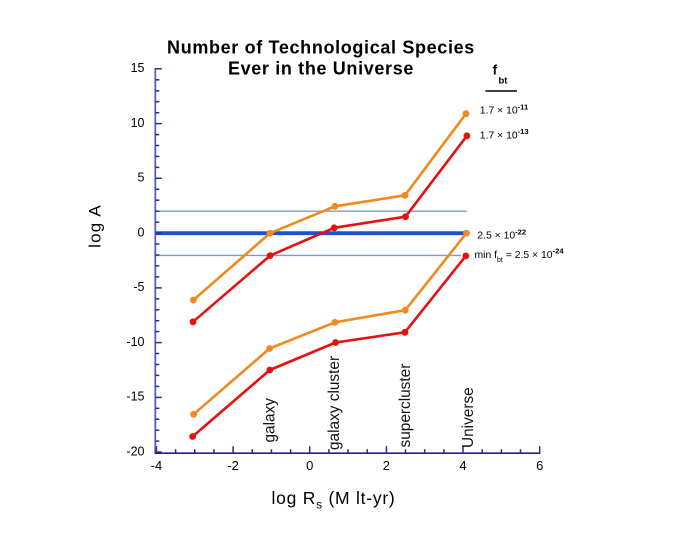 This screenshot has height=536, width=675. I want to click on svg-text: -4, so click(157, 465).